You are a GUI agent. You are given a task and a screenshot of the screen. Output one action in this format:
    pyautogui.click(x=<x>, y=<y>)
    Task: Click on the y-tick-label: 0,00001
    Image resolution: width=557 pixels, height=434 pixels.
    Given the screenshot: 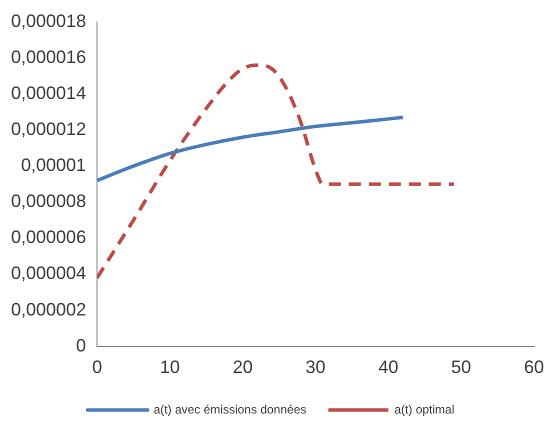 What is the action you would take?
    pyautogui.click(x=53, y=165)
    